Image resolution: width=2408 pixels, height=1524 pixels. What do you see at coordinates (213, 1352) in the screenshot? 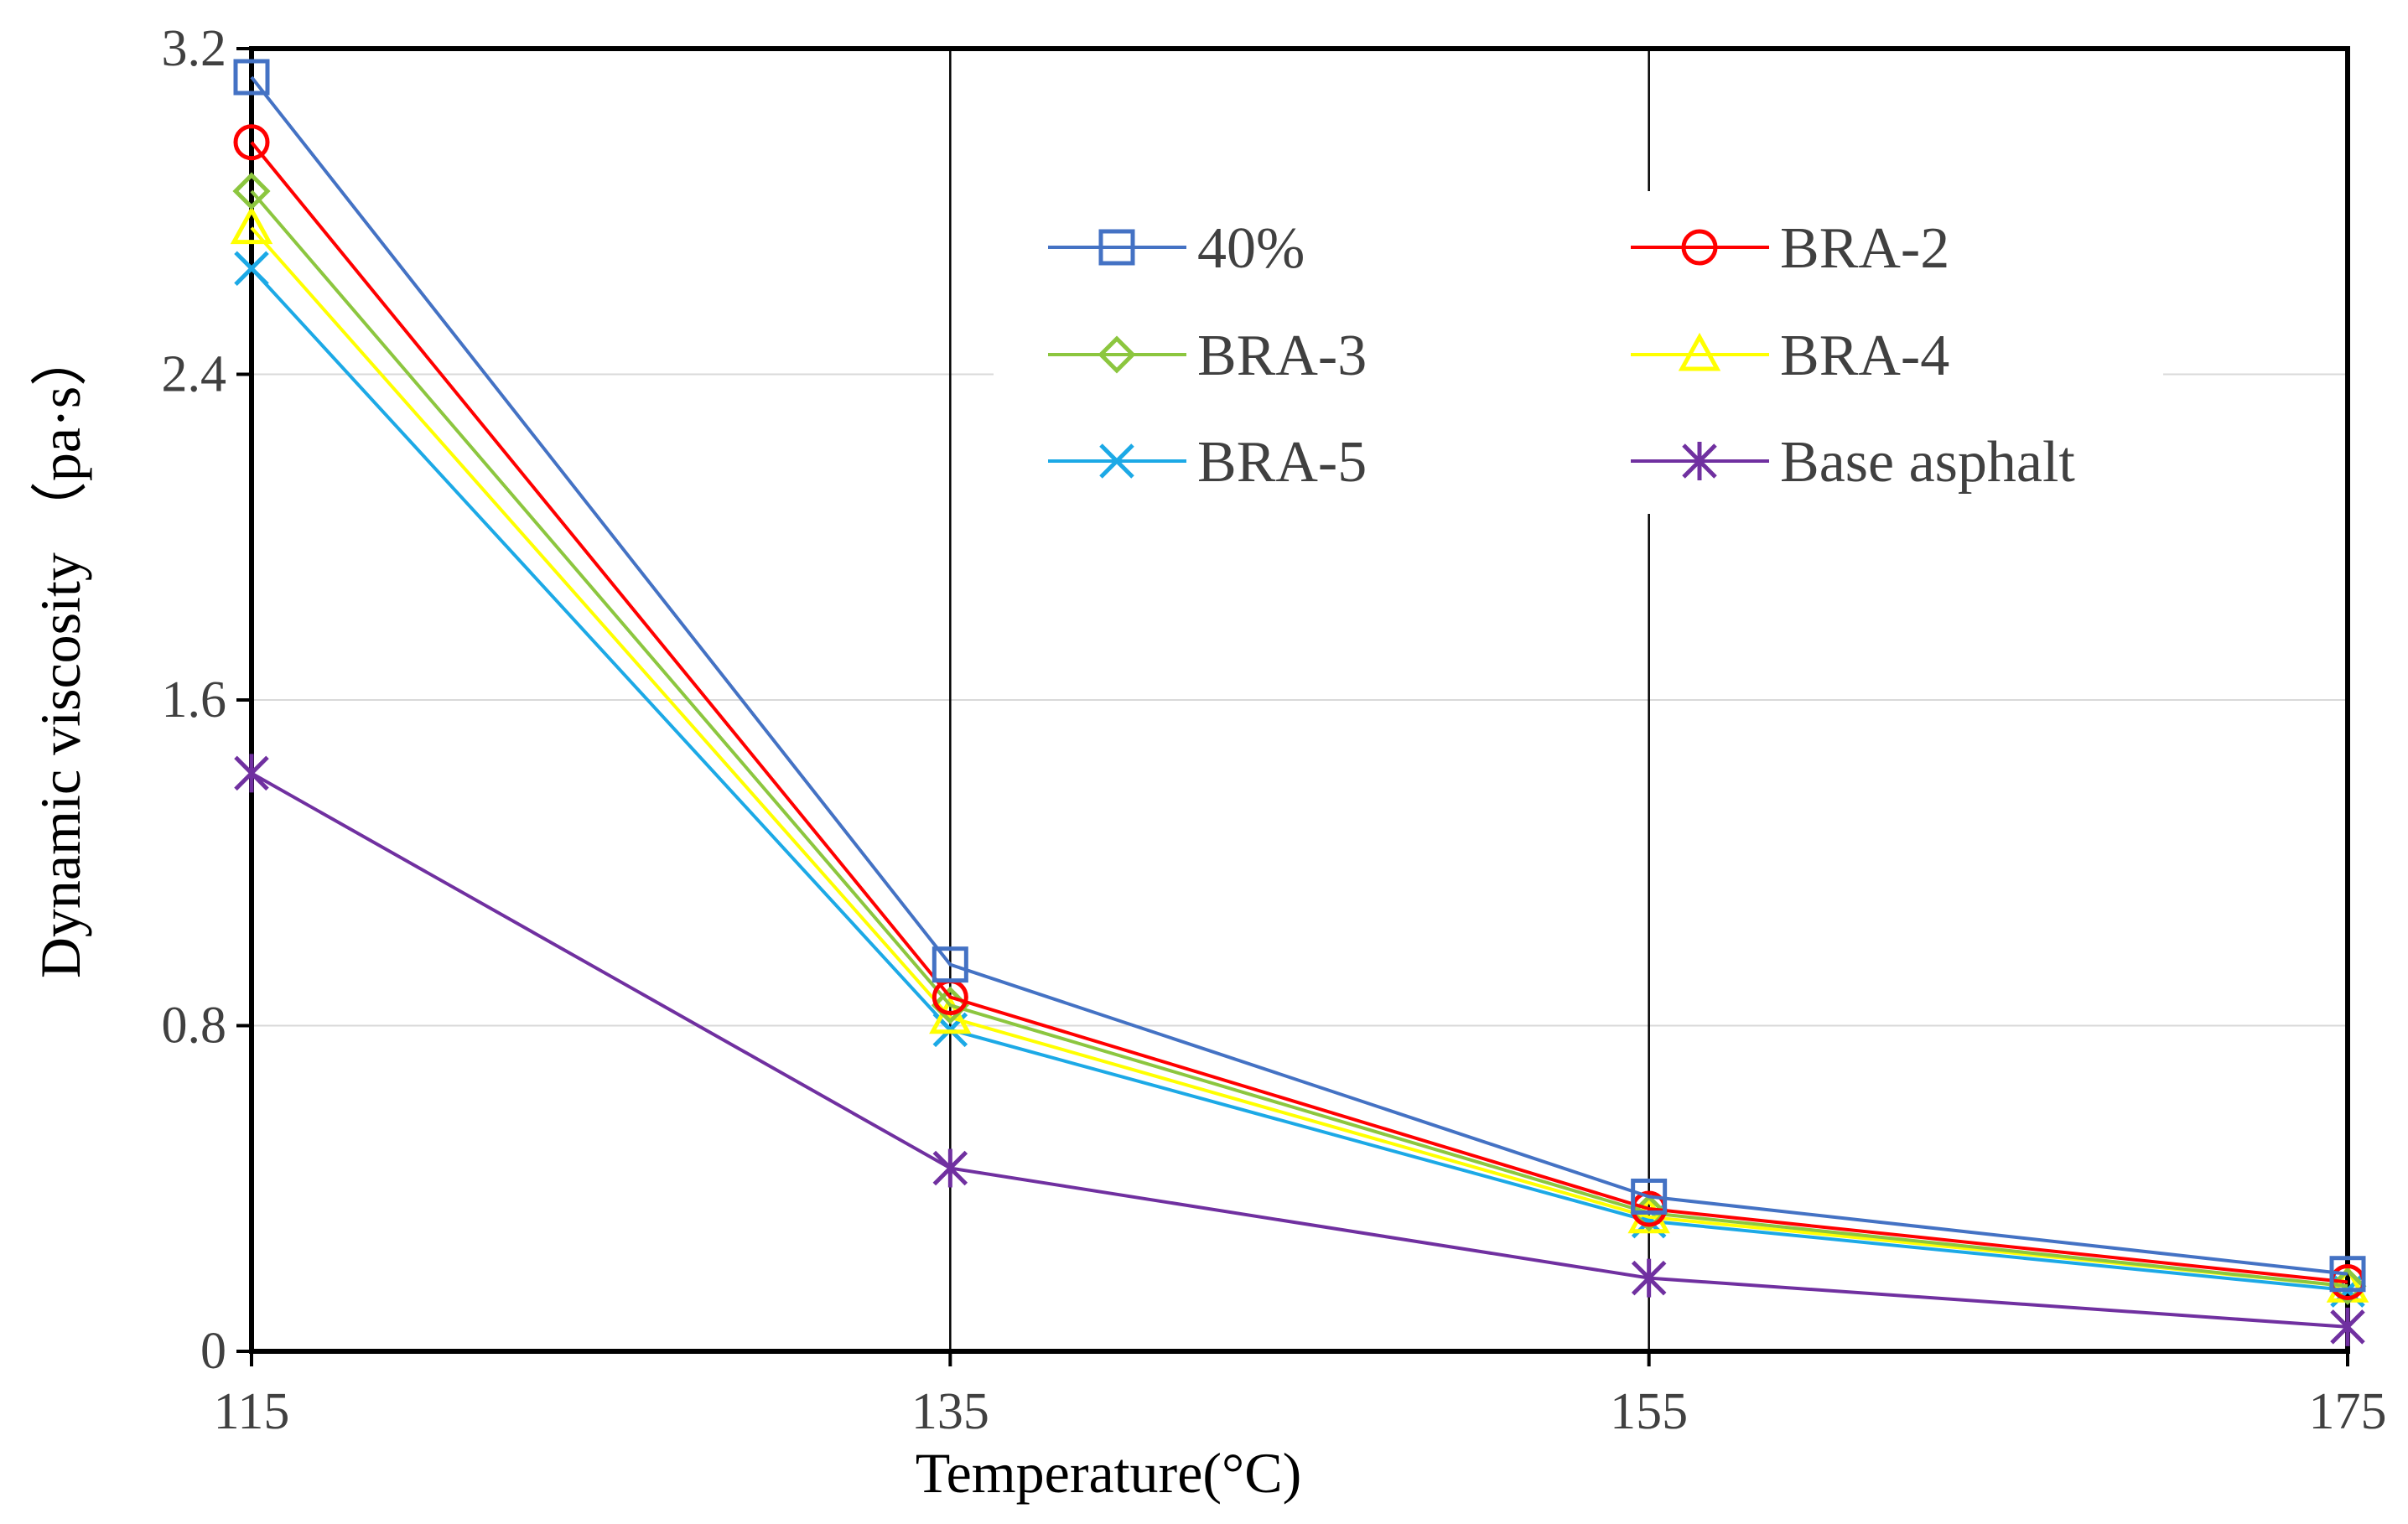
I see `y-tick-label: 0` at bounding box center [213, 1352].